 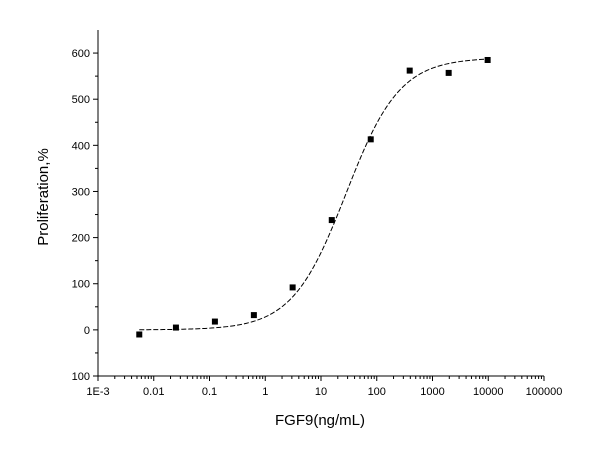 What do you see at coordinates (81, 100) in the screenshot?
I see `y-tick-label: 500` at bounding box center [81, 100].